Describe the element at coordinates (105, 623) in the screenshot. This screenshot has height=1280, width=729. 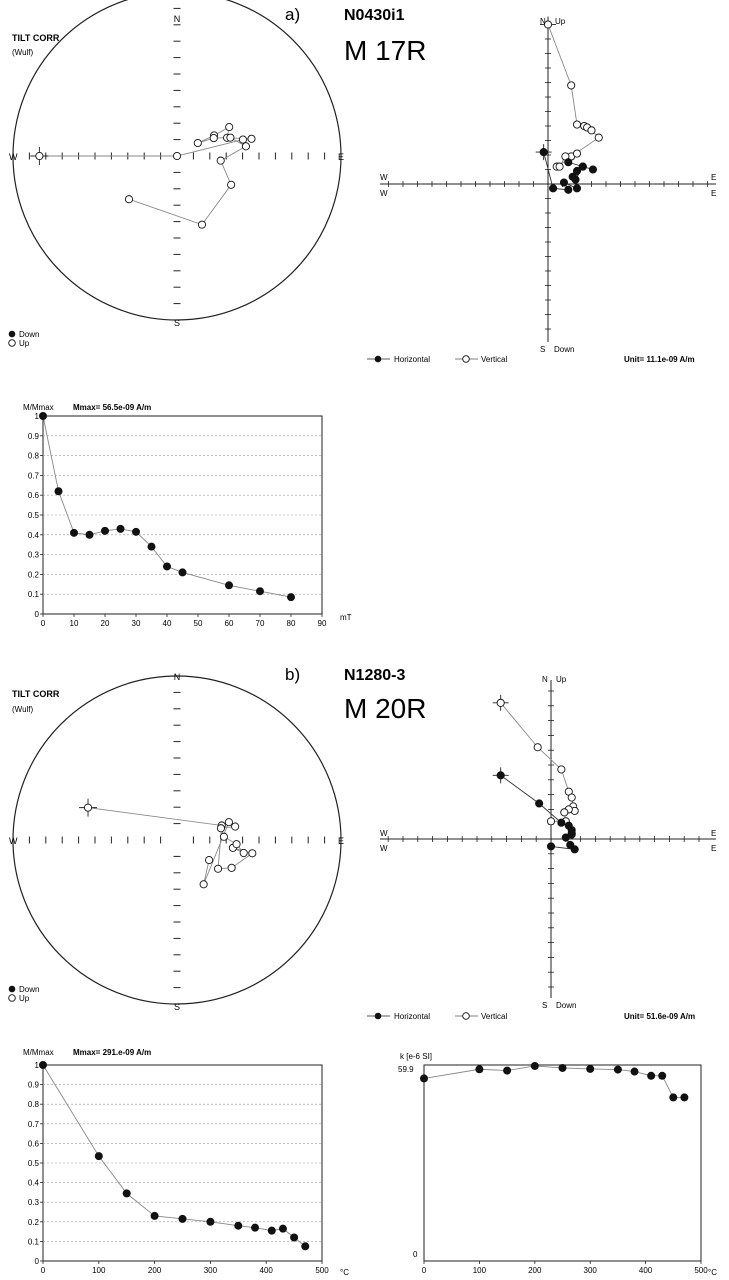
I see `x-tick-label: 20` at that location.